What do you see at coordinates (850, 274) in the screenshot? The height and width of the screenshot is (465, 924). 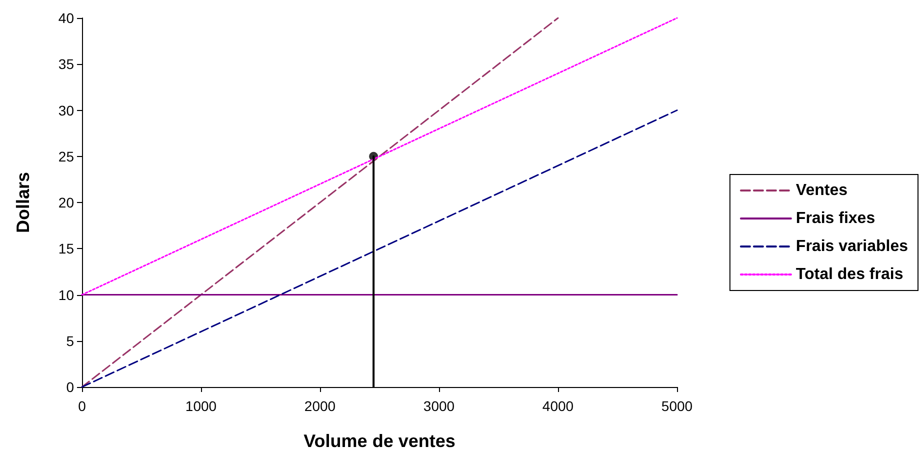 I see `legend-label: Total des frais` at bounding box center [850, 274].